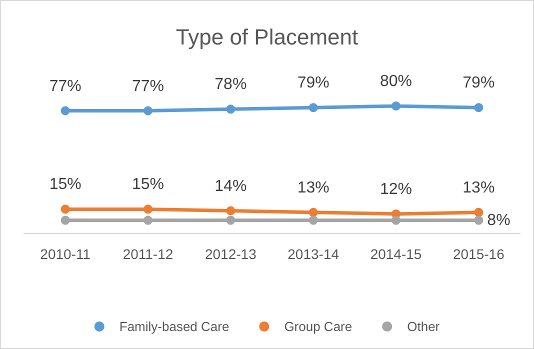 The height and width of the screenshot is (349, 534). What do you see at coordinates (267, 37) in the screenshot?
I see `chart-title: Type of Placement` at bounding box center [267, 37].